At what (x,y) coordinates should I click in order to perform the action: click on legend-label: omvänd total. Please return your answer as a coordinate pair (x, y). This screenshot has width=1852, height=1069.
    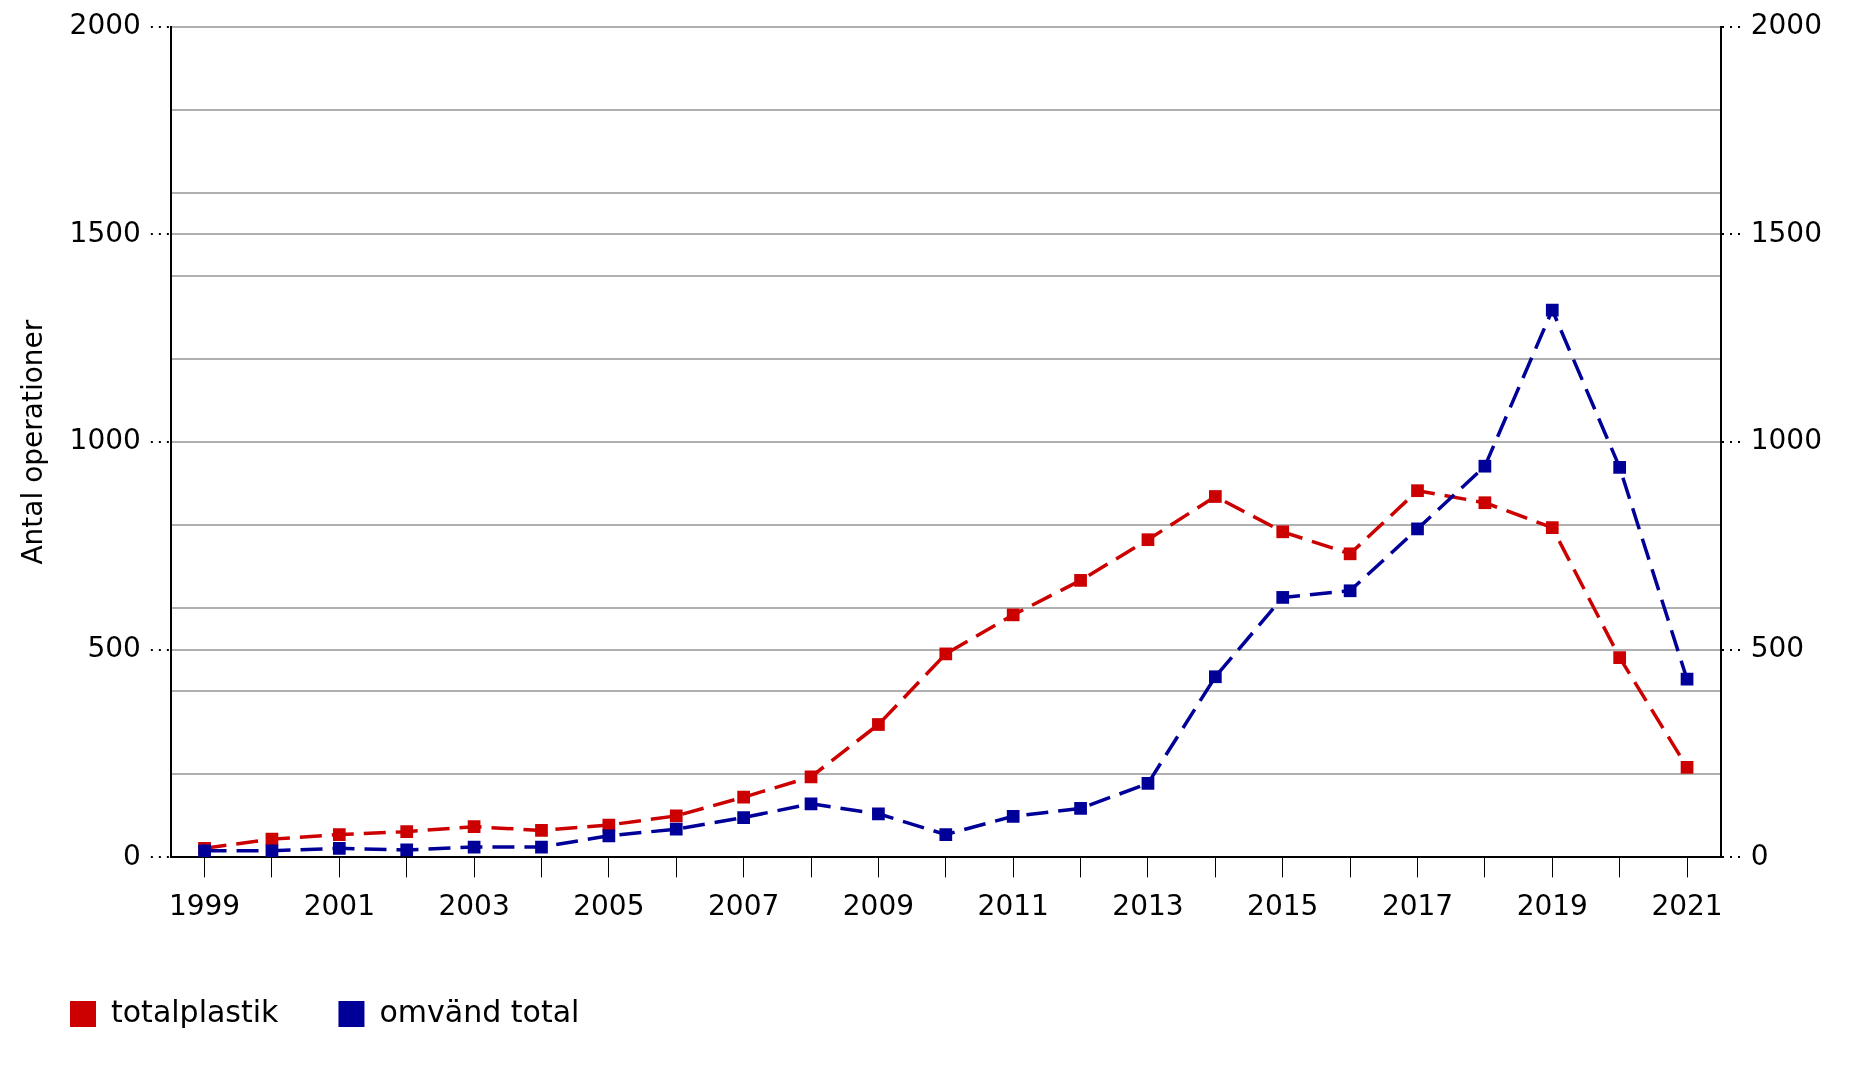
    Looking at the image, I should click on (479, 1011).